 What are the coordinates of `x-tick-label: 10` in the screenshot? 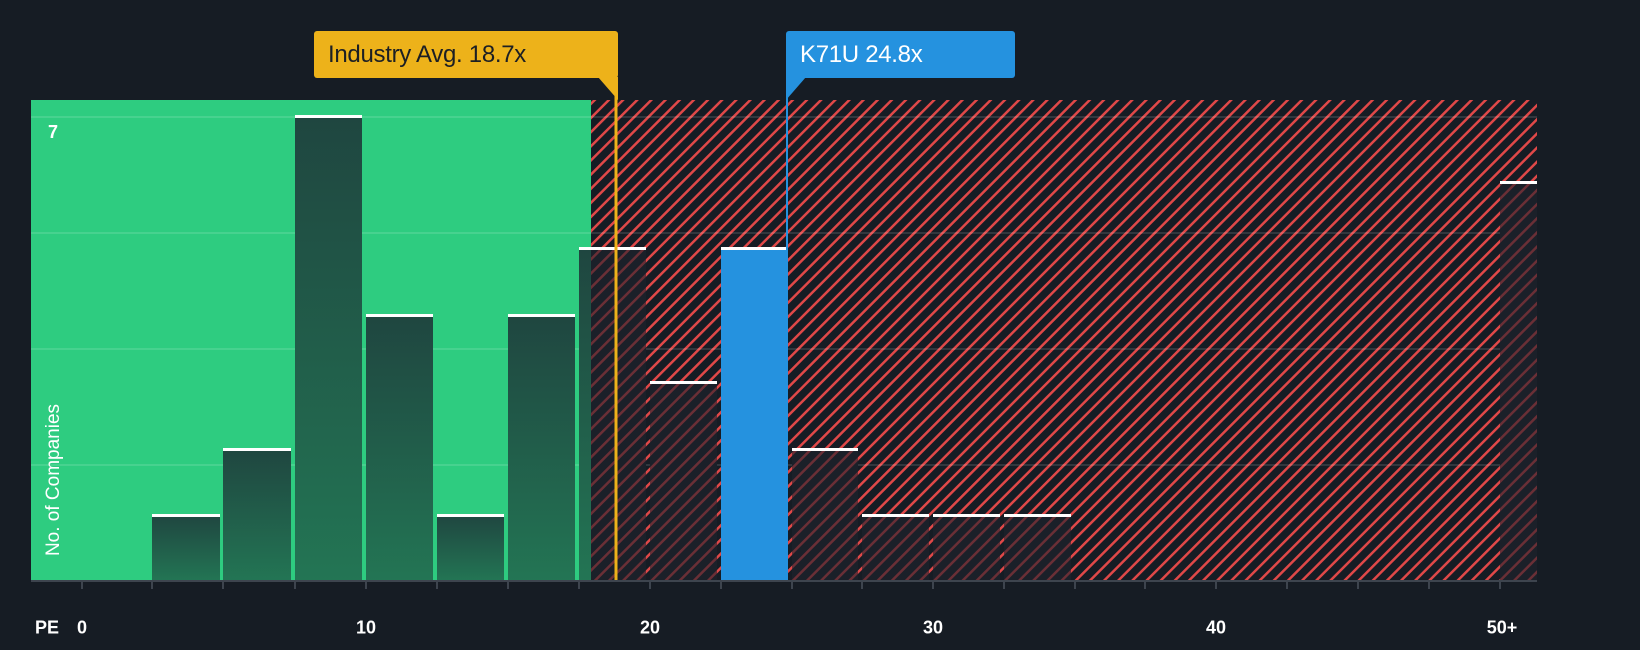 It's located at (366, 627).